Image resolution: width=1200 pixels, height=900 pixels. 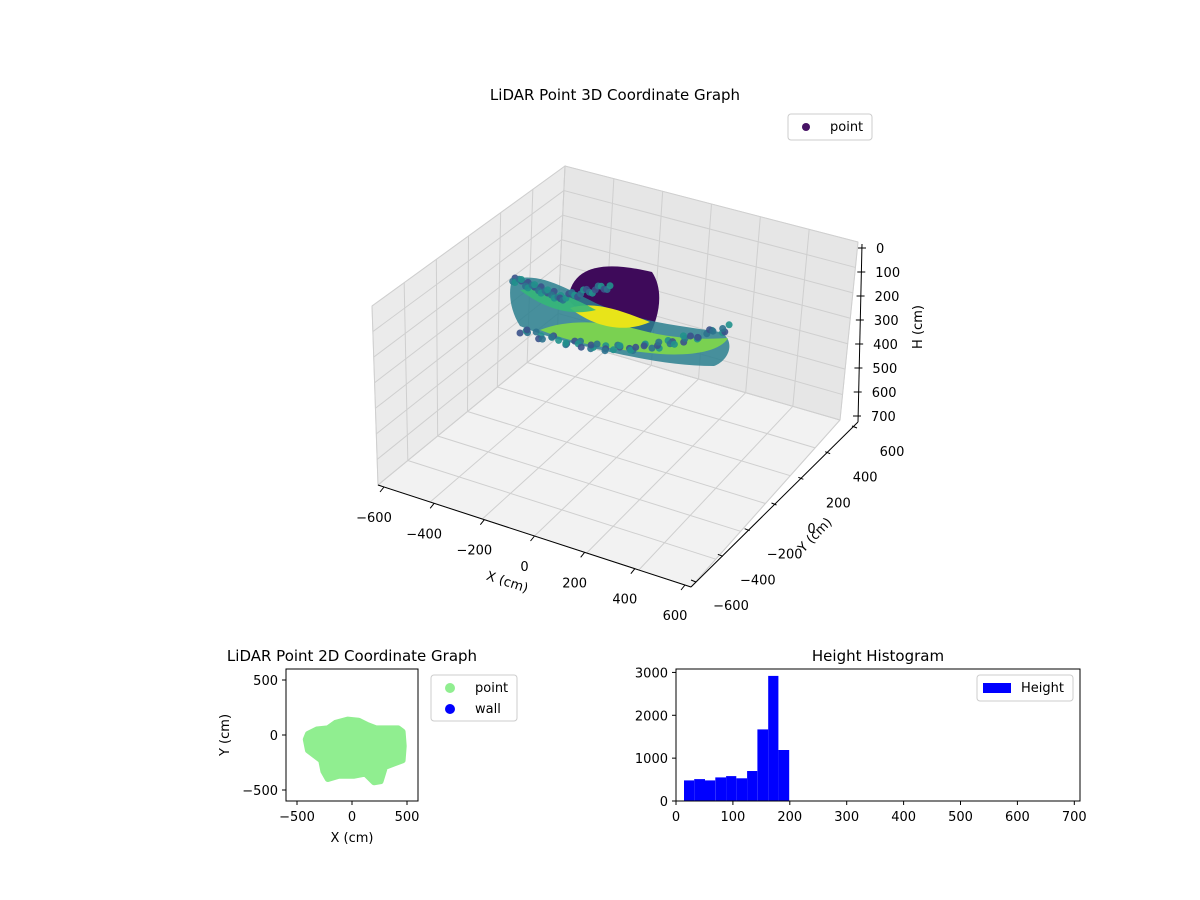 What do you see at coordinates (918, 327) in the screenshot?
I see `z-axis-label-3d: H (cm)` at bounding box center [918, 327].